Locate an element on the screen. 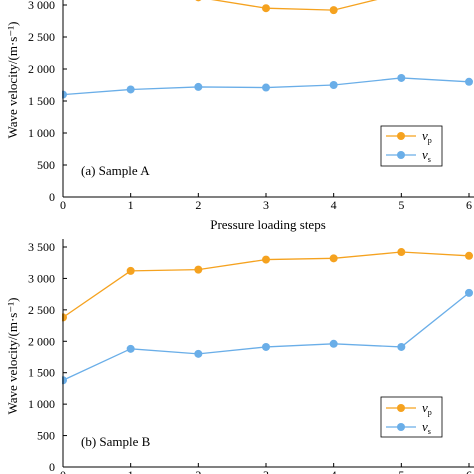 The height and width of the screenshot is (474, 474). panel-a-legend-vp-marker is located at coordinates (401, 136).